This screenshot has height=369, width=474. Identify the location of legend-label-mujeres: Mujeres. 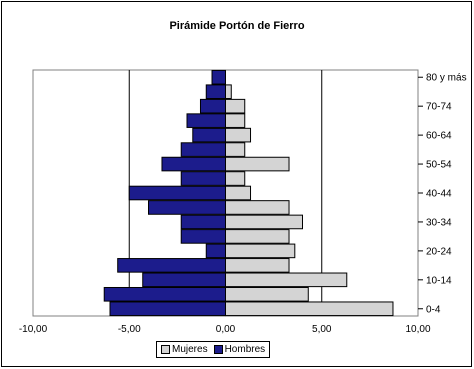
(190, 349).